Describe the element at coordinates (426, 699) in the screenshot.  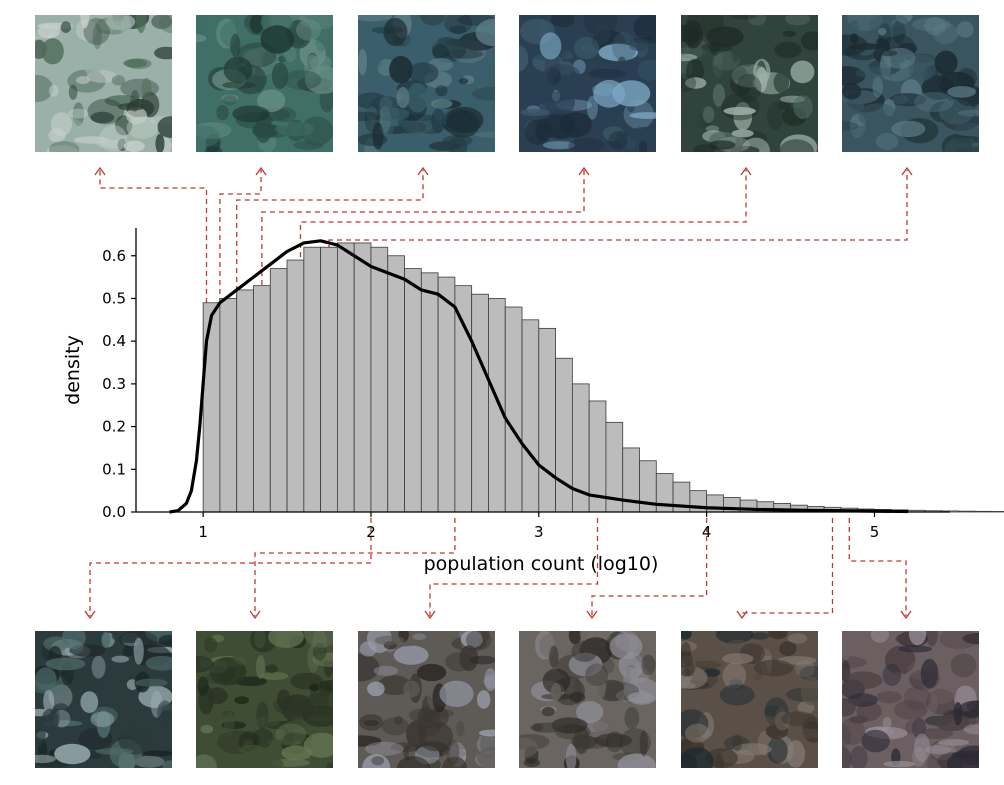
I see `suburban-town-tile` at that location.